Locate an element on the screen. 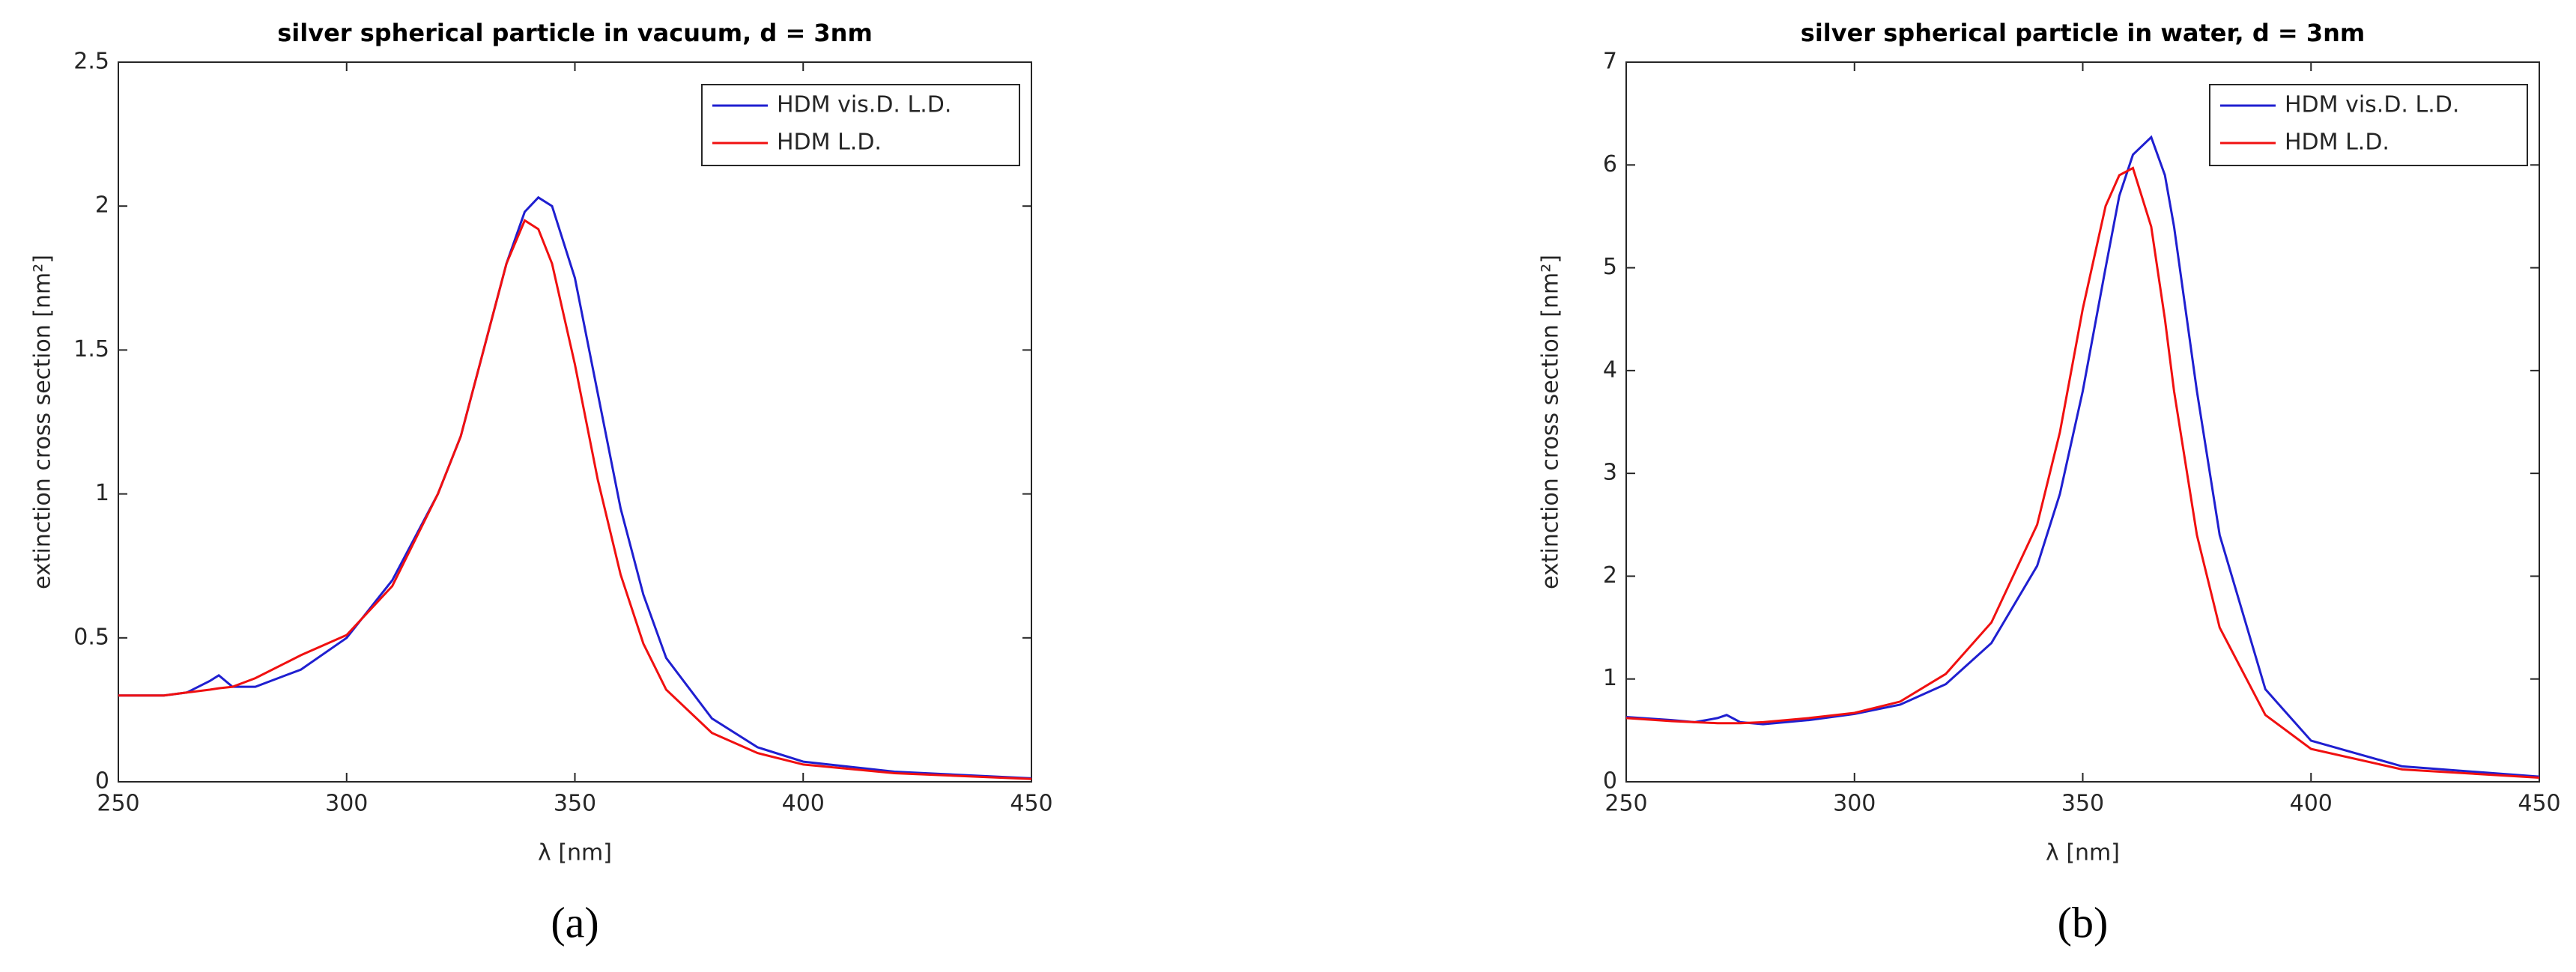  y-tick-label: 3 is located at coordinates (1610, 473).